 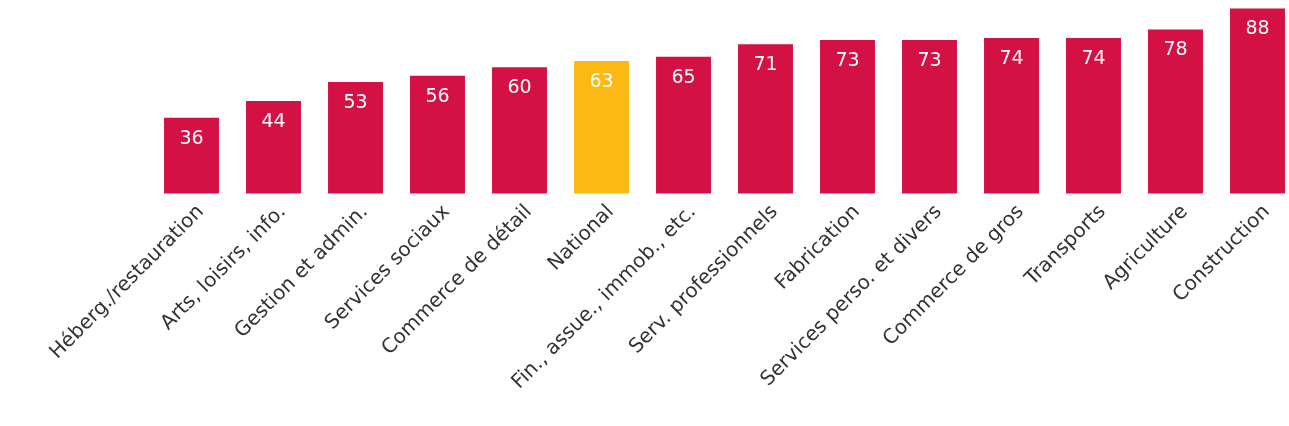 What do you see at coordinates (765, 63) in the screenshot?
I see `data-label: 71` at bounding box center [765, 63].